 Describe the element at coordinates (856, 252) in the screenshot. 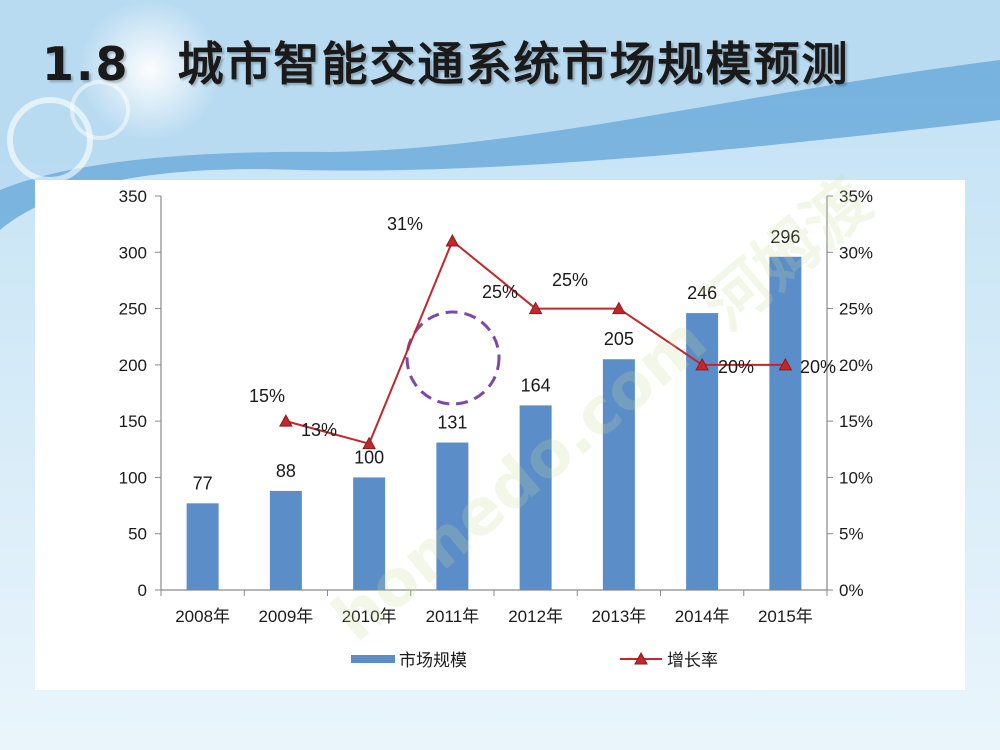

I see `y-right-tick-label: 30%` at that location.